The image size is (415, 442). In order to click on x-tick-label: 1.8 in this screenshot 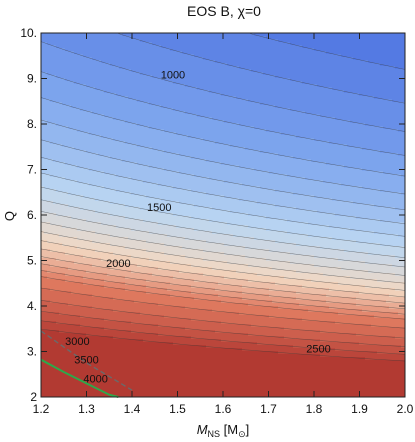, I will do `click(314, 409)`.